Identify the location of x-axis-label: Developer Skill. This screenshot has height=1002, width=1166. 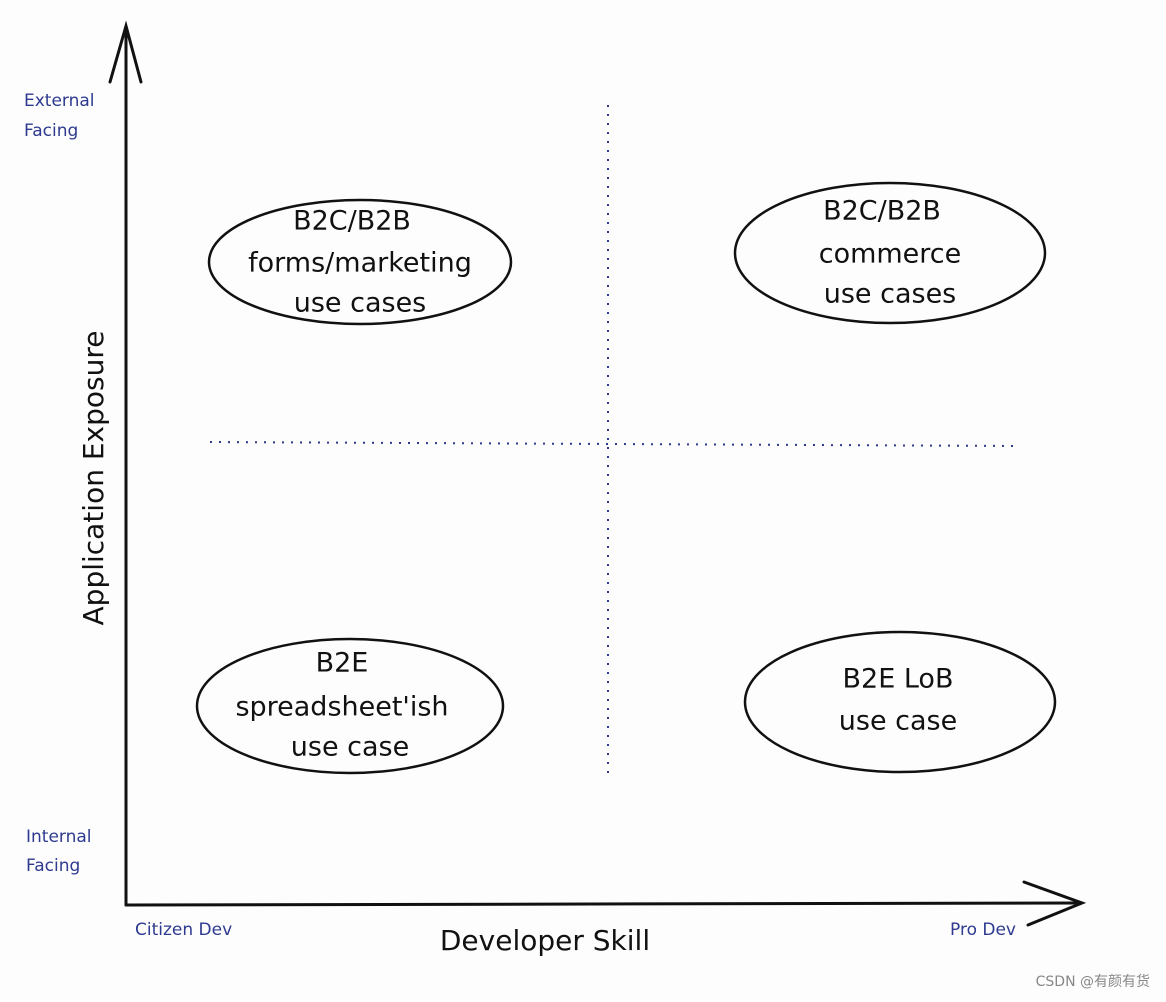
(545, 940).